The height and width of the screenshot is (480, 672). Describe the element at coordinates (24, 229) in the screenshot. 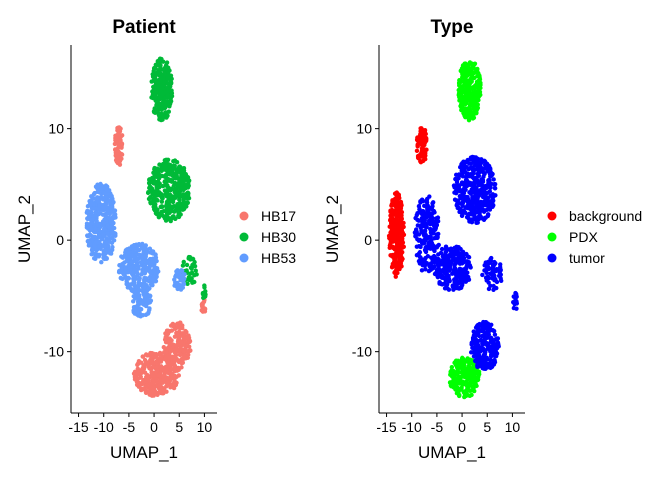

I see `y-axis-label: UMAP_2` at that location.